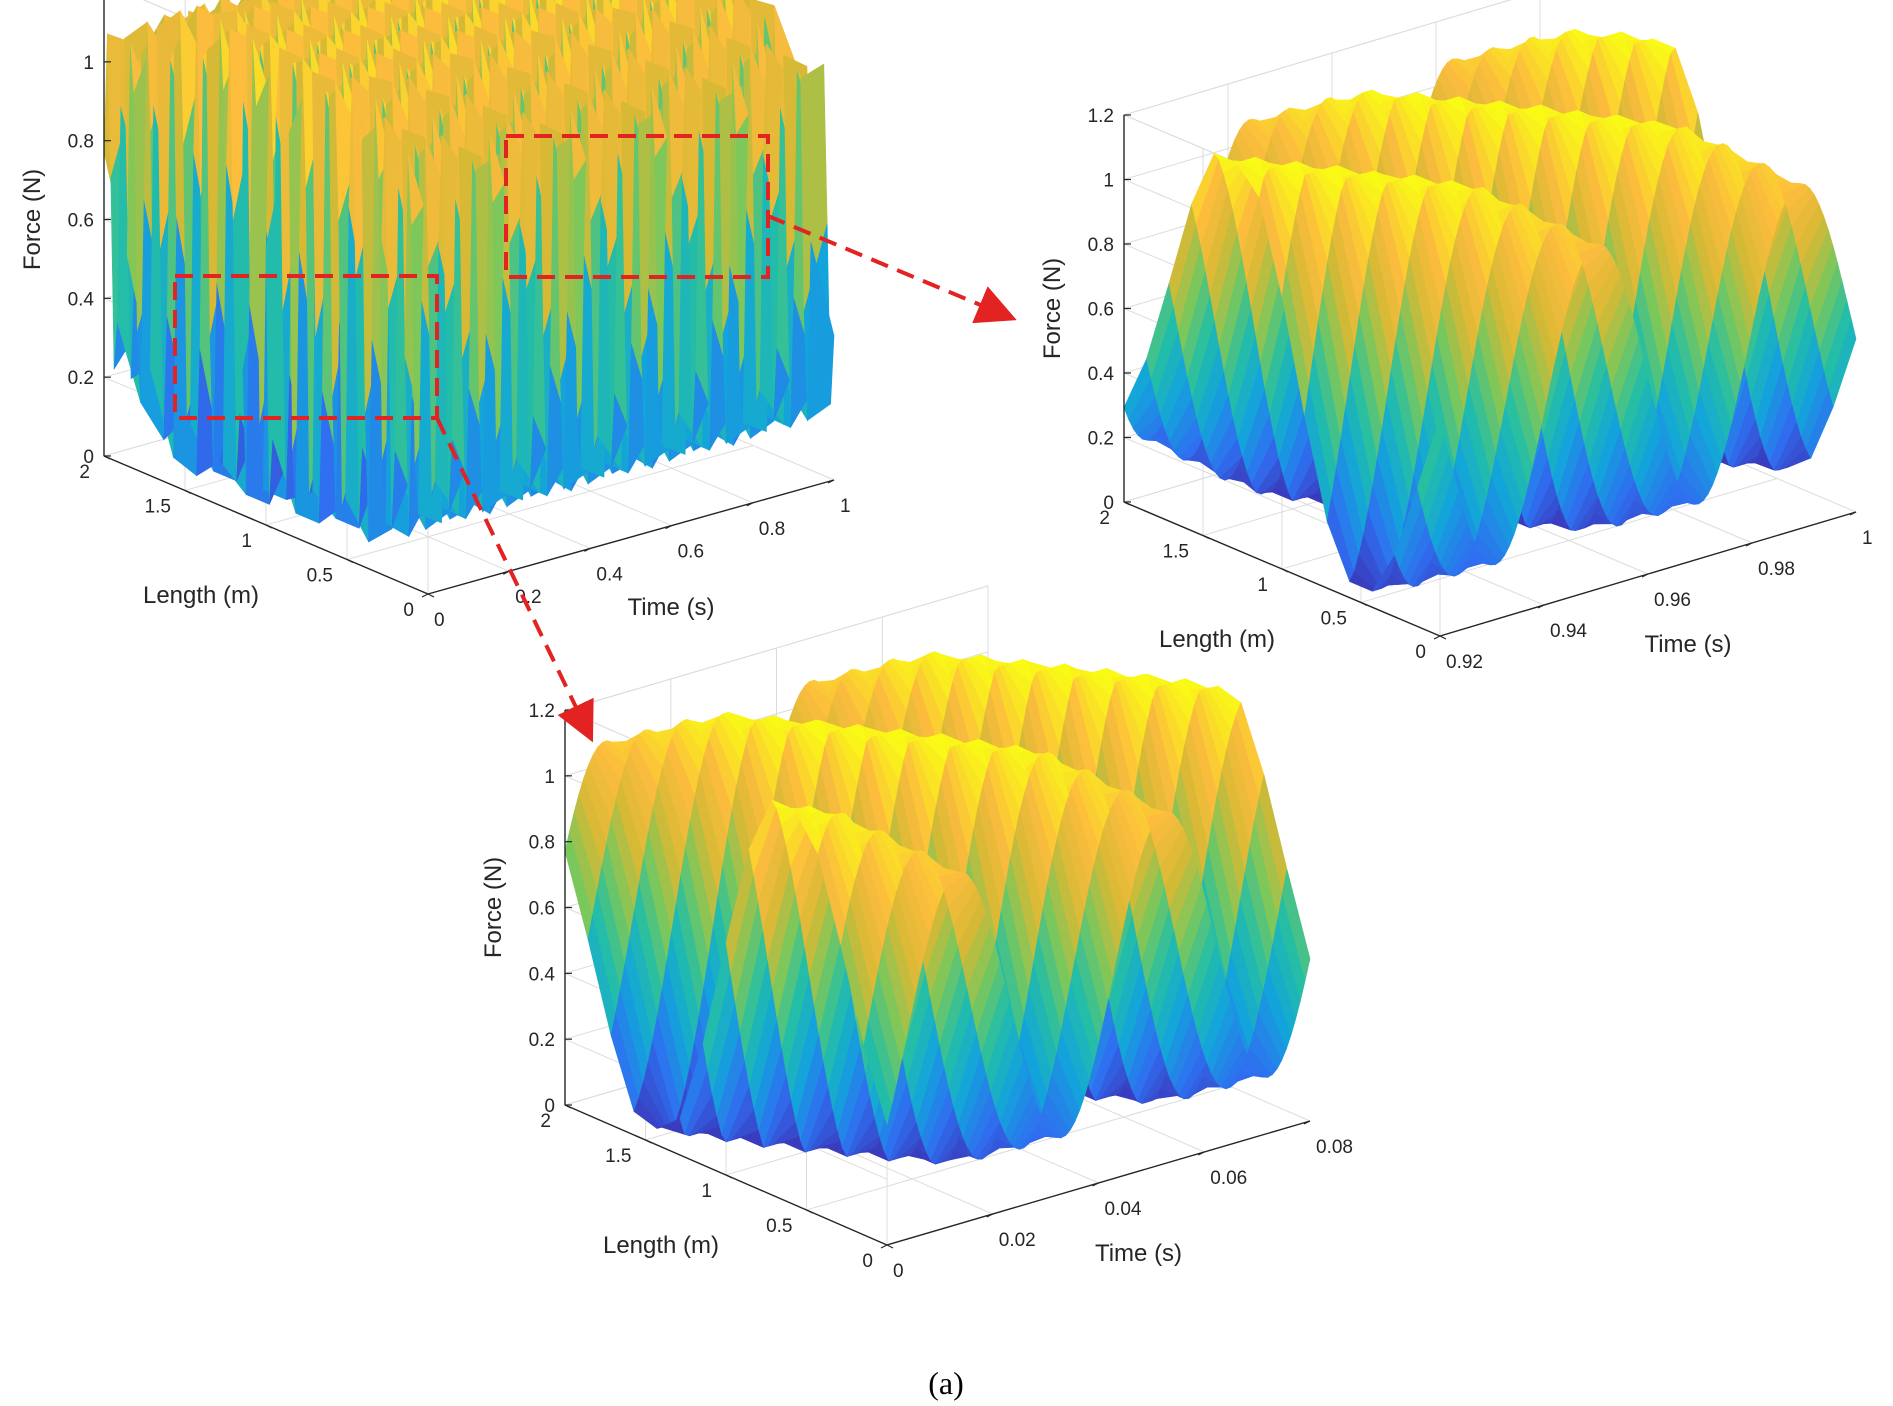 The width and height of the screenshot is (1893, 1406). What do you see at coordinates (691, 552) in the screenshot?
I see `time-tick-label: 0.6` at bounding box center [691, 552].